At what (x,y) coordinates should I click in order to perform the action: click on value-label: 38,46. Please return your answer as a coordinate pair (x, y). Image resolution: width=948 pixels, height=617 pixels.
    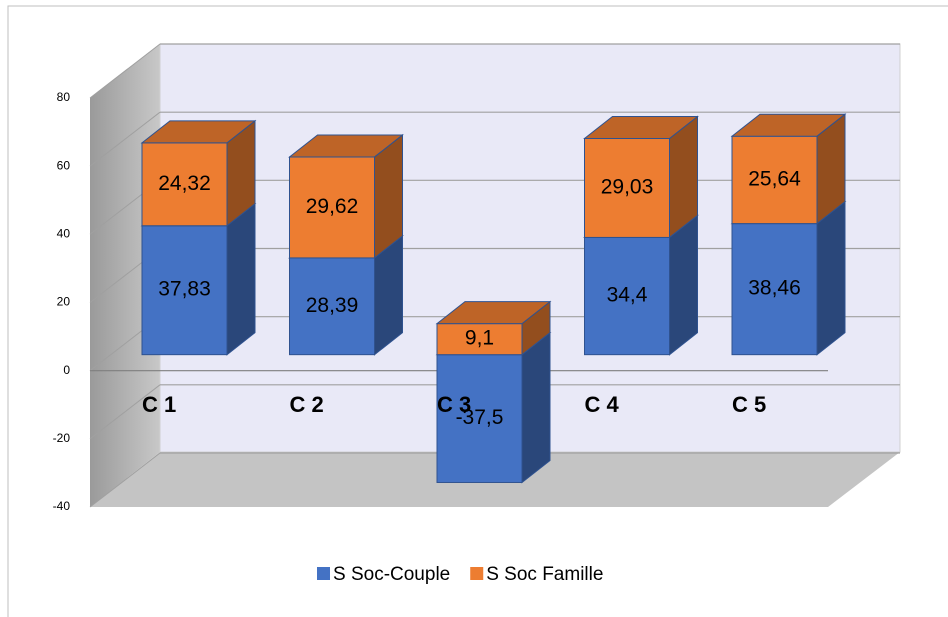
    Looking at the image, I should click on (774, 288).